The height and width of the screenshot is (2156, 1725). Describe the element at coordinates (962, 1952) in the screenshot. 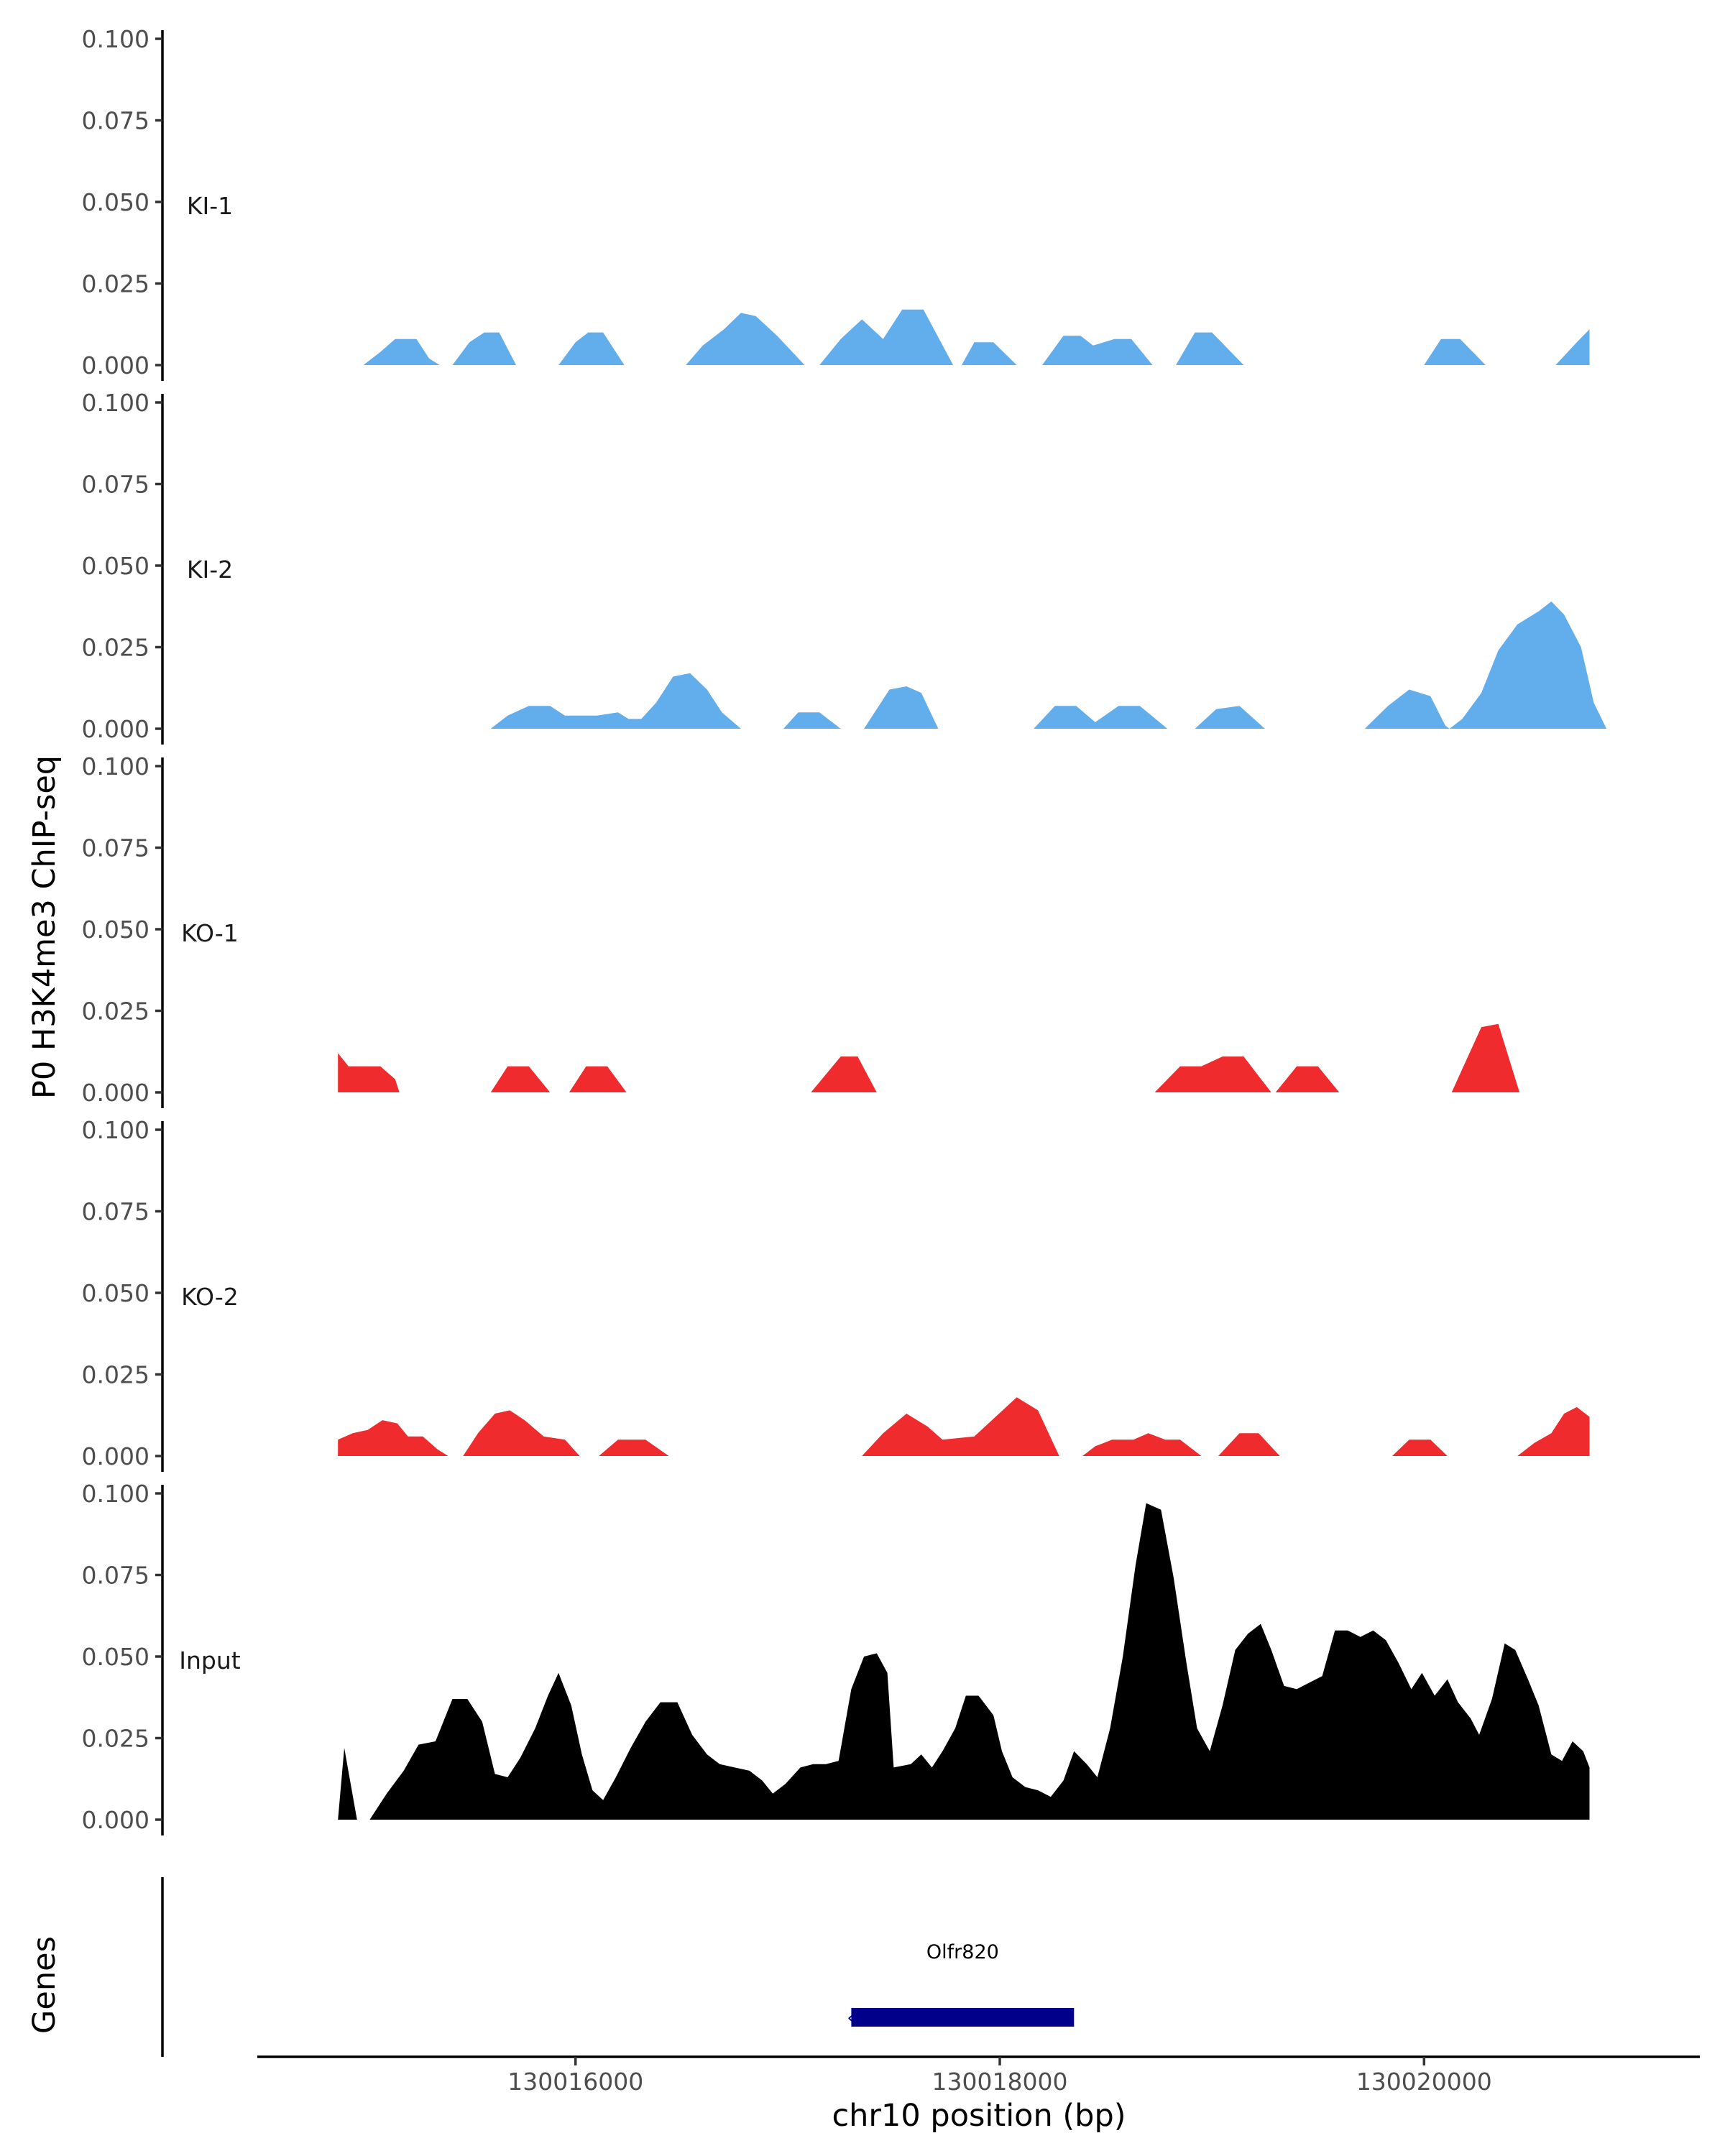

I see `gene-label: Olfr820` at that location.